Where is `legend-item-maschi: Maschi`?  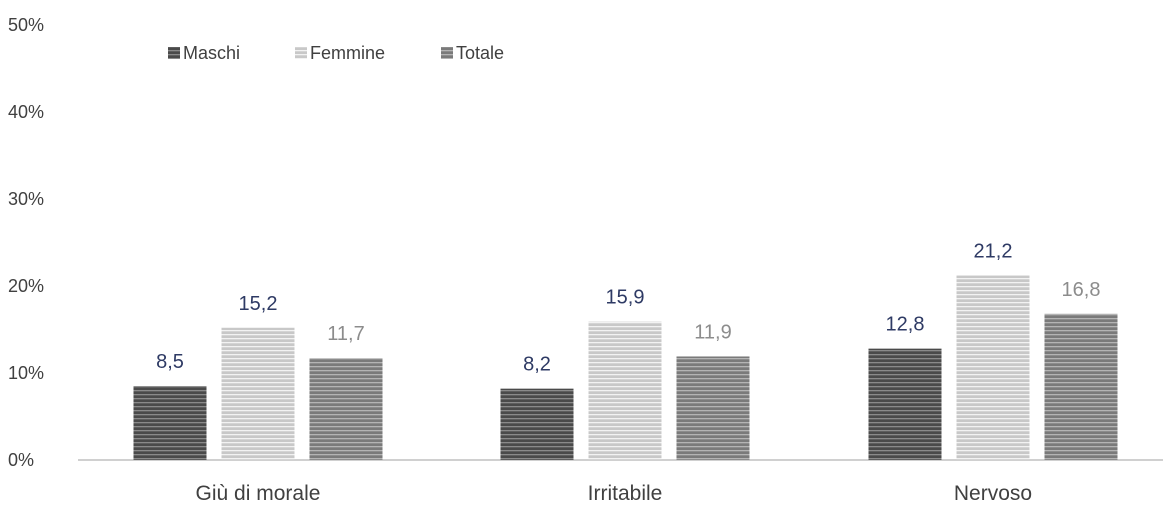 legend-item-maschi: Maschi is located at coordinates (204, 53).